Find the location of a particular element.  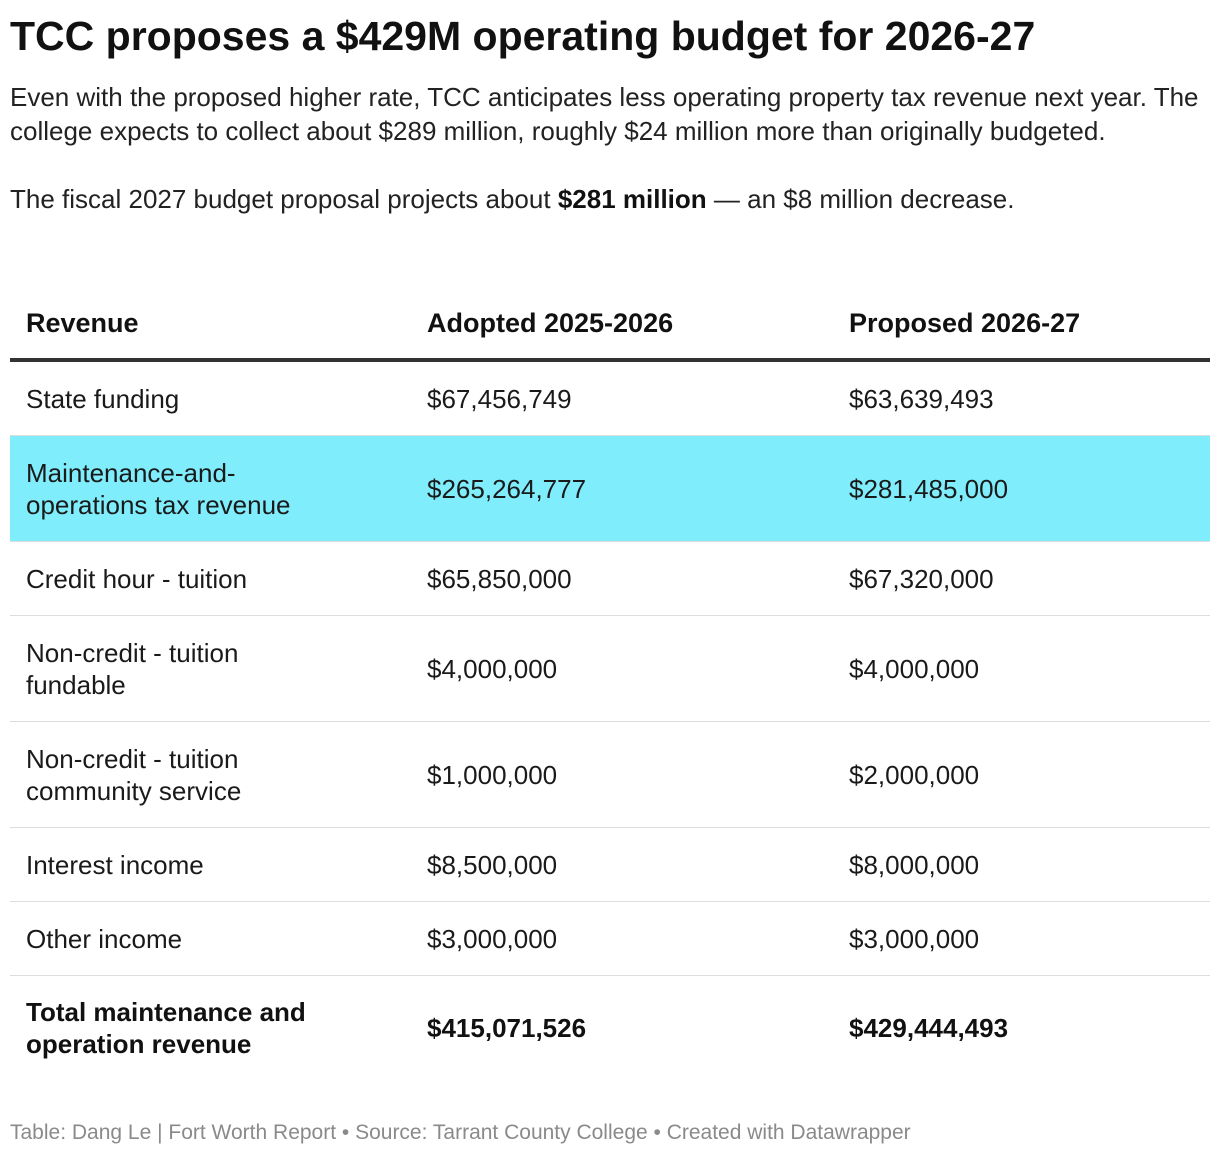

column-header-revenue: Revenue is located at coordinates (210, 325).